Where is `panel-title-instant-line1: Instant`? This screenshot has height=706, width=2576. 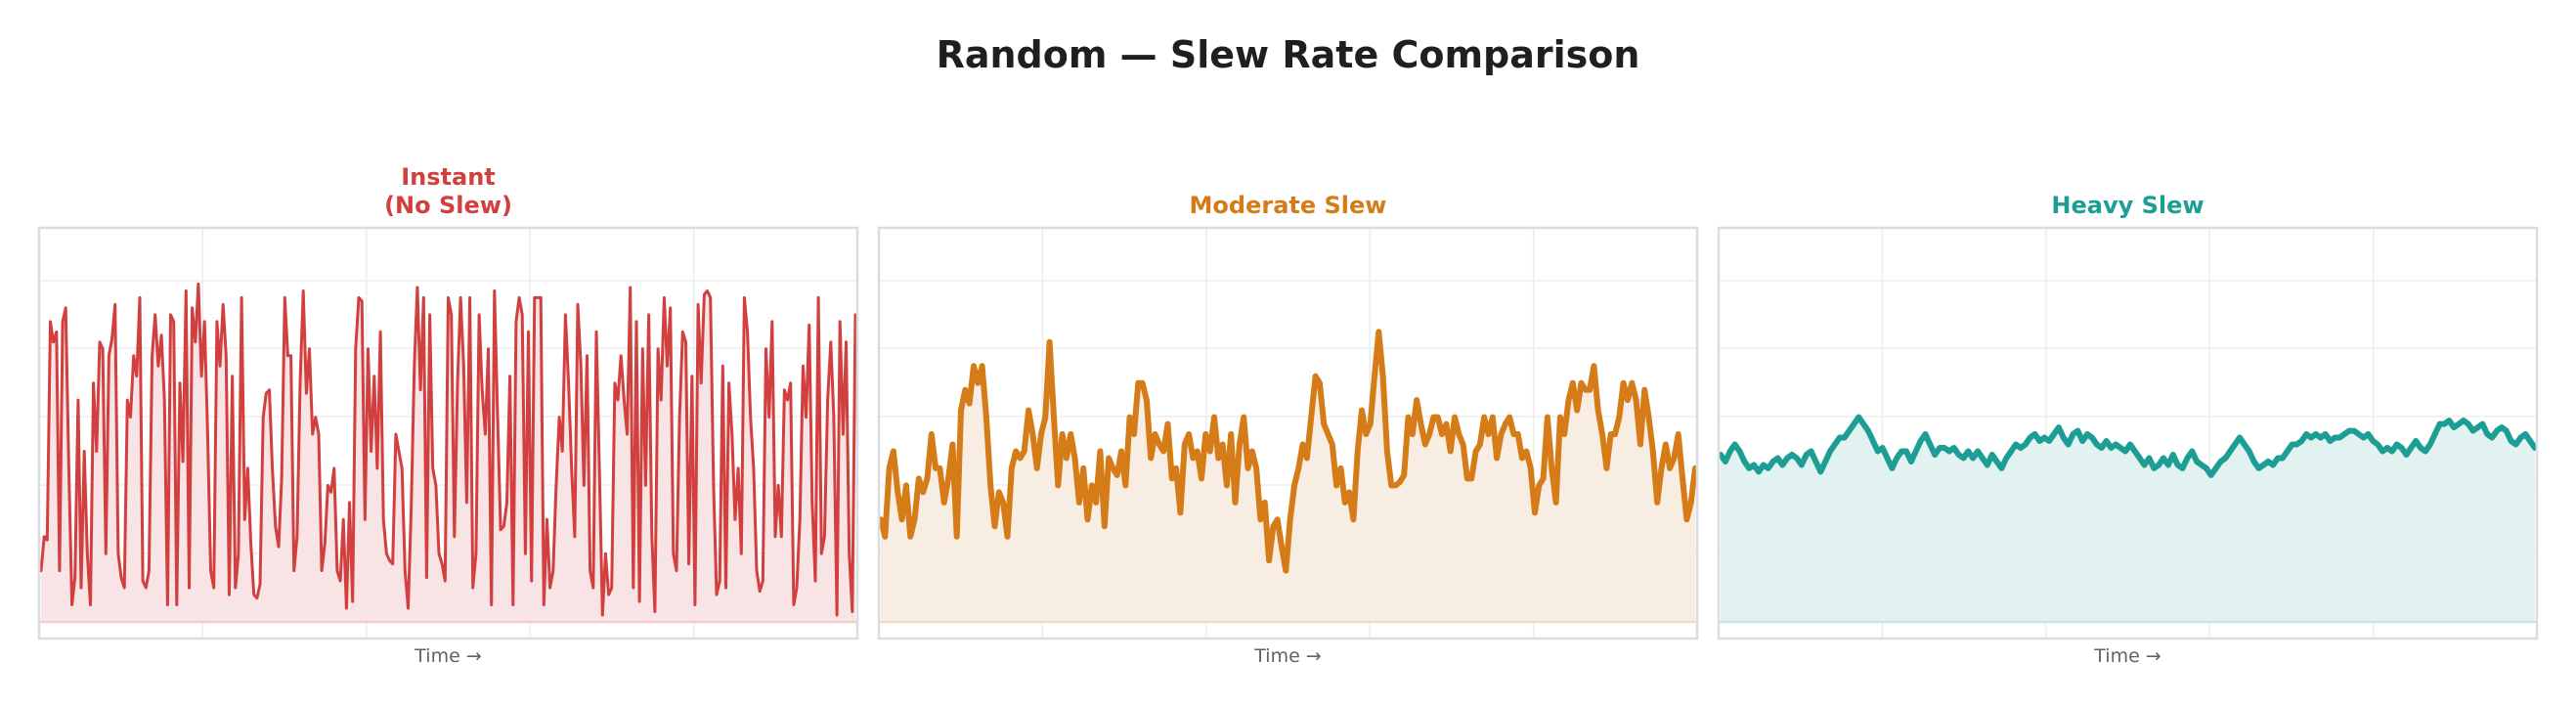 panel-title-instant-line1: Instant is located at coordinates (448, 177).